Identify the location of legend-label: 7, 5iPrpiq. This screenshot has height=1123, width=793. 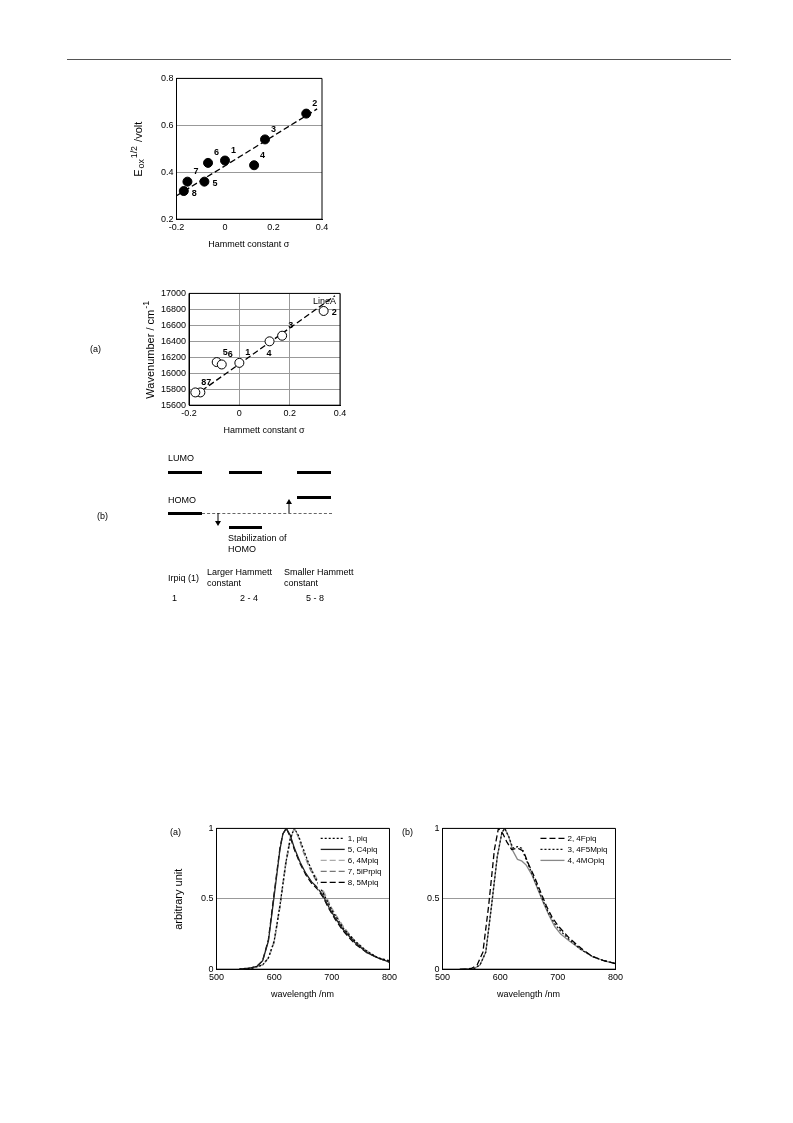
(364, 871).